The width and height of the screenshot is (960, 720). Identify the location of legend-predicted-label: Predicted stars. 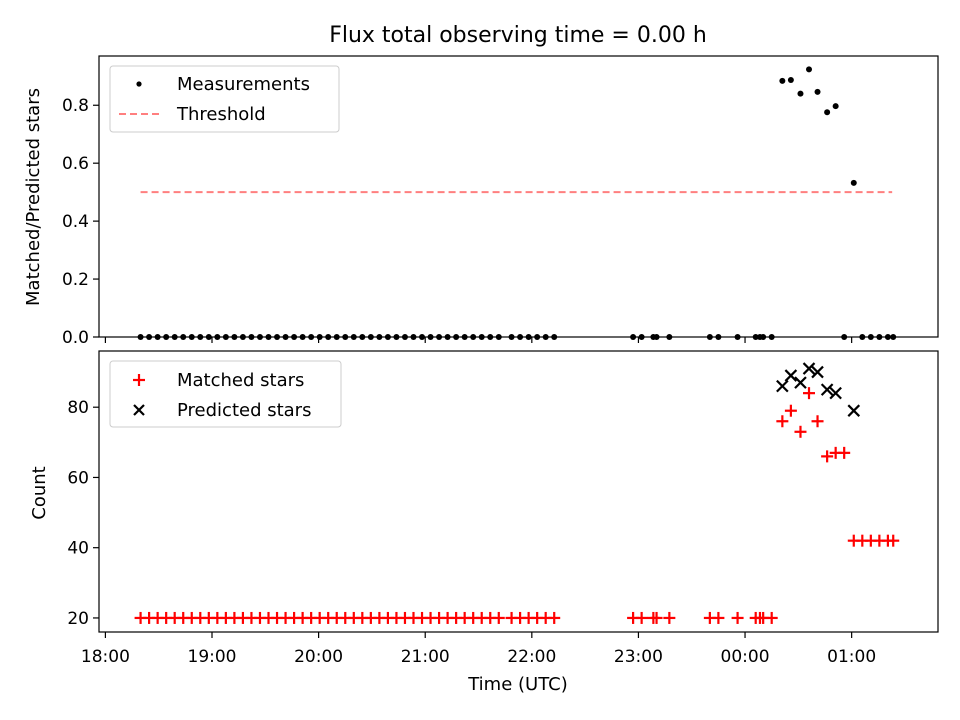
(244, 410).